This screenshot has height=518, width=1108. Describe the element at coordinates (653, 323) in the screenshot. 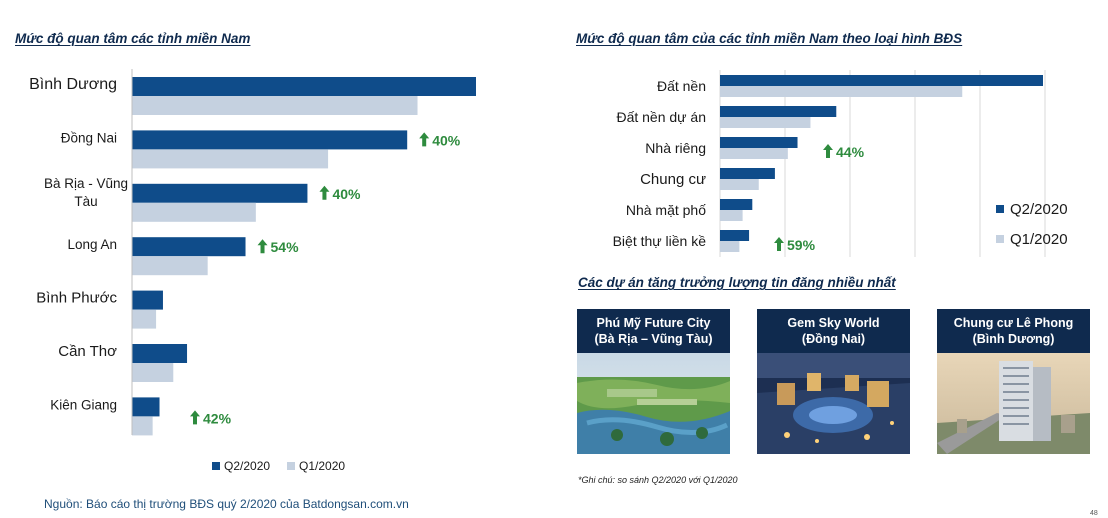

I see `project-name: Phú Mỹ Future City` at that location.